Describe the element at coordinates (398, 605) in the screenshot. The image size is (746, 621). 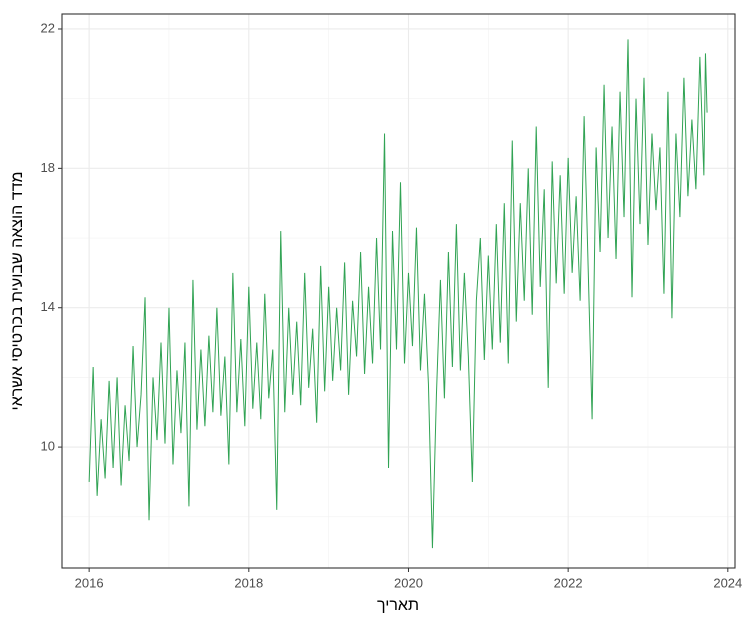
I see `x-axis-title: תאריך` at that location.